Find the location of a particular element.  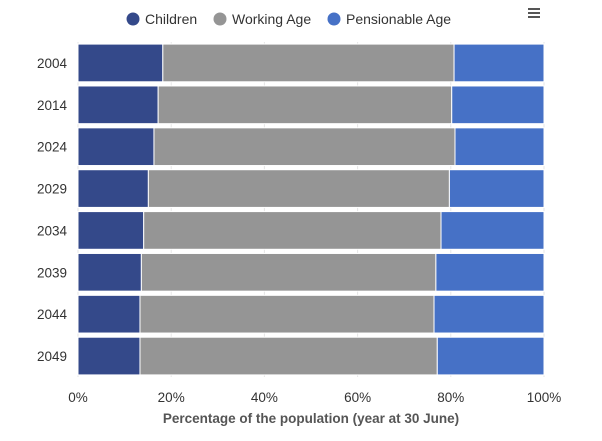

legend-item-pensionable-age: Pensionable Age is located at coordinates (389, 19).